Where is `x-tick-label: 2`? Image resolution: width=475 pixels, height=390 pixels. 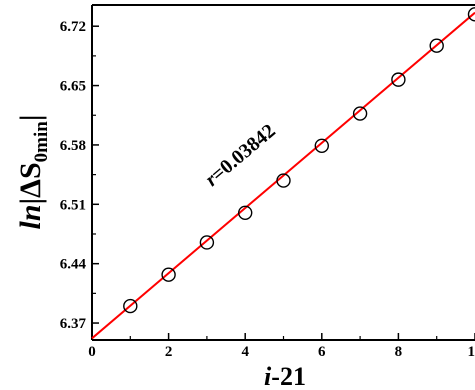
x-tick-label: 2 is located at coordinates (169, 352).